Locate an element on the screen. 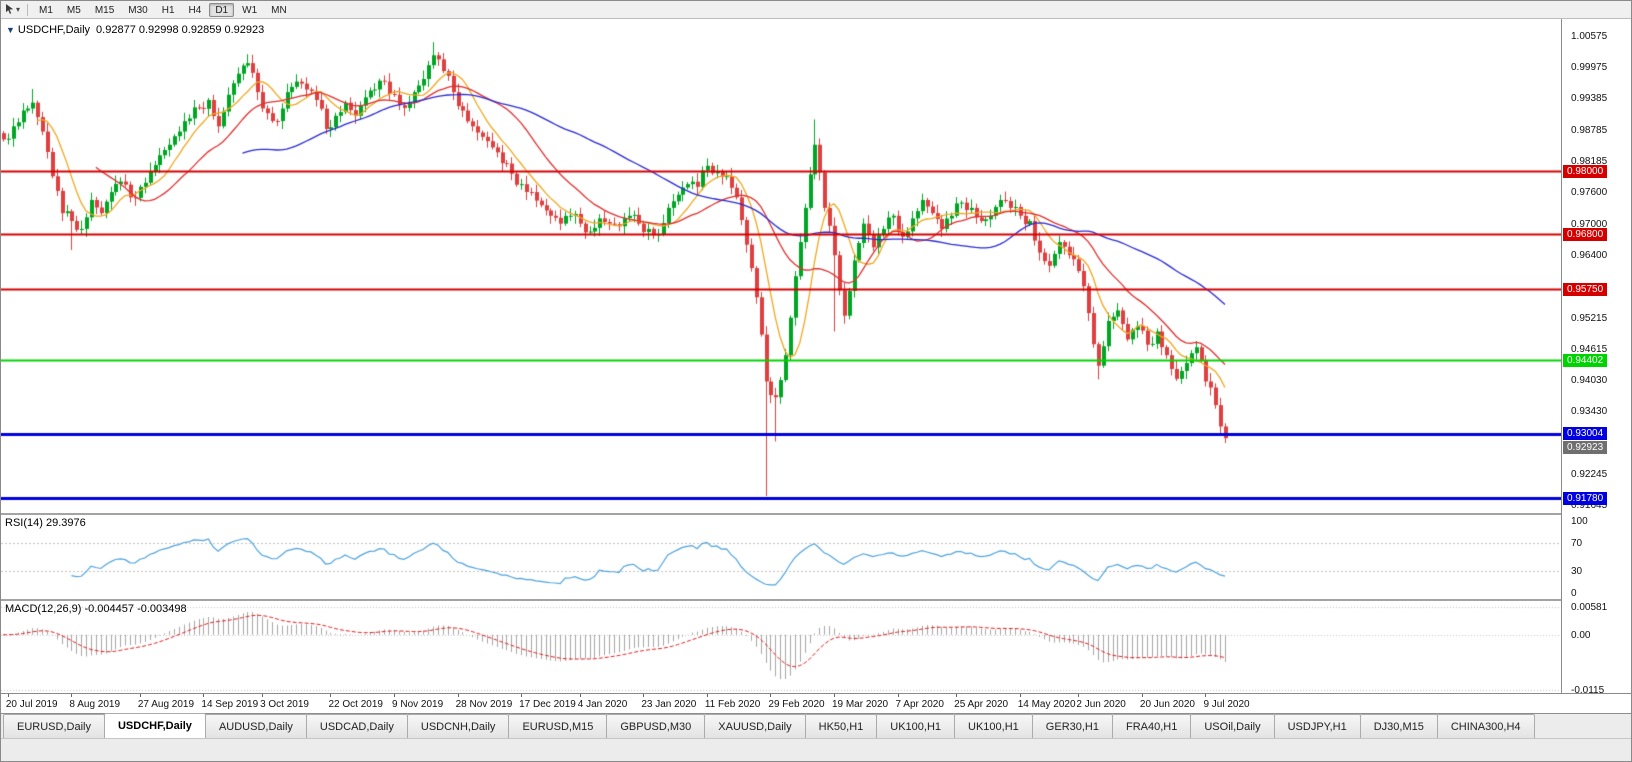  time-axis-label: 17 Dec 2019 is located at coordinates (547, 704).